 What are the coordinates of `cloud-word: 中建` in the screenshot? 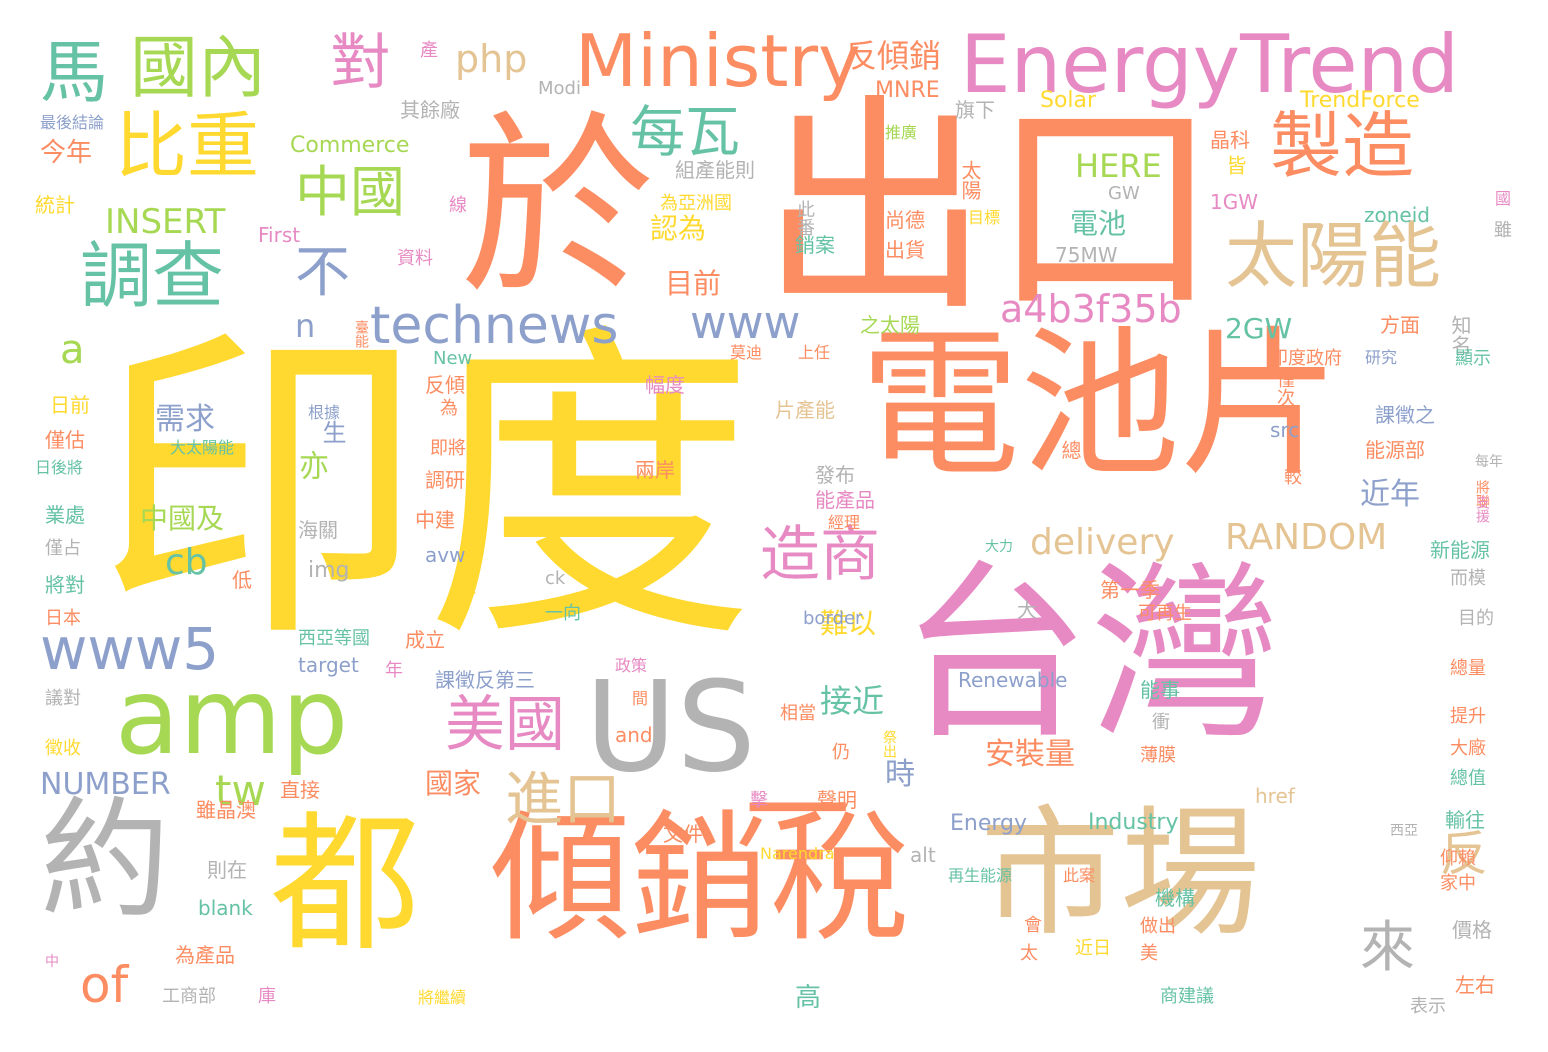 It's located at (435, 520).